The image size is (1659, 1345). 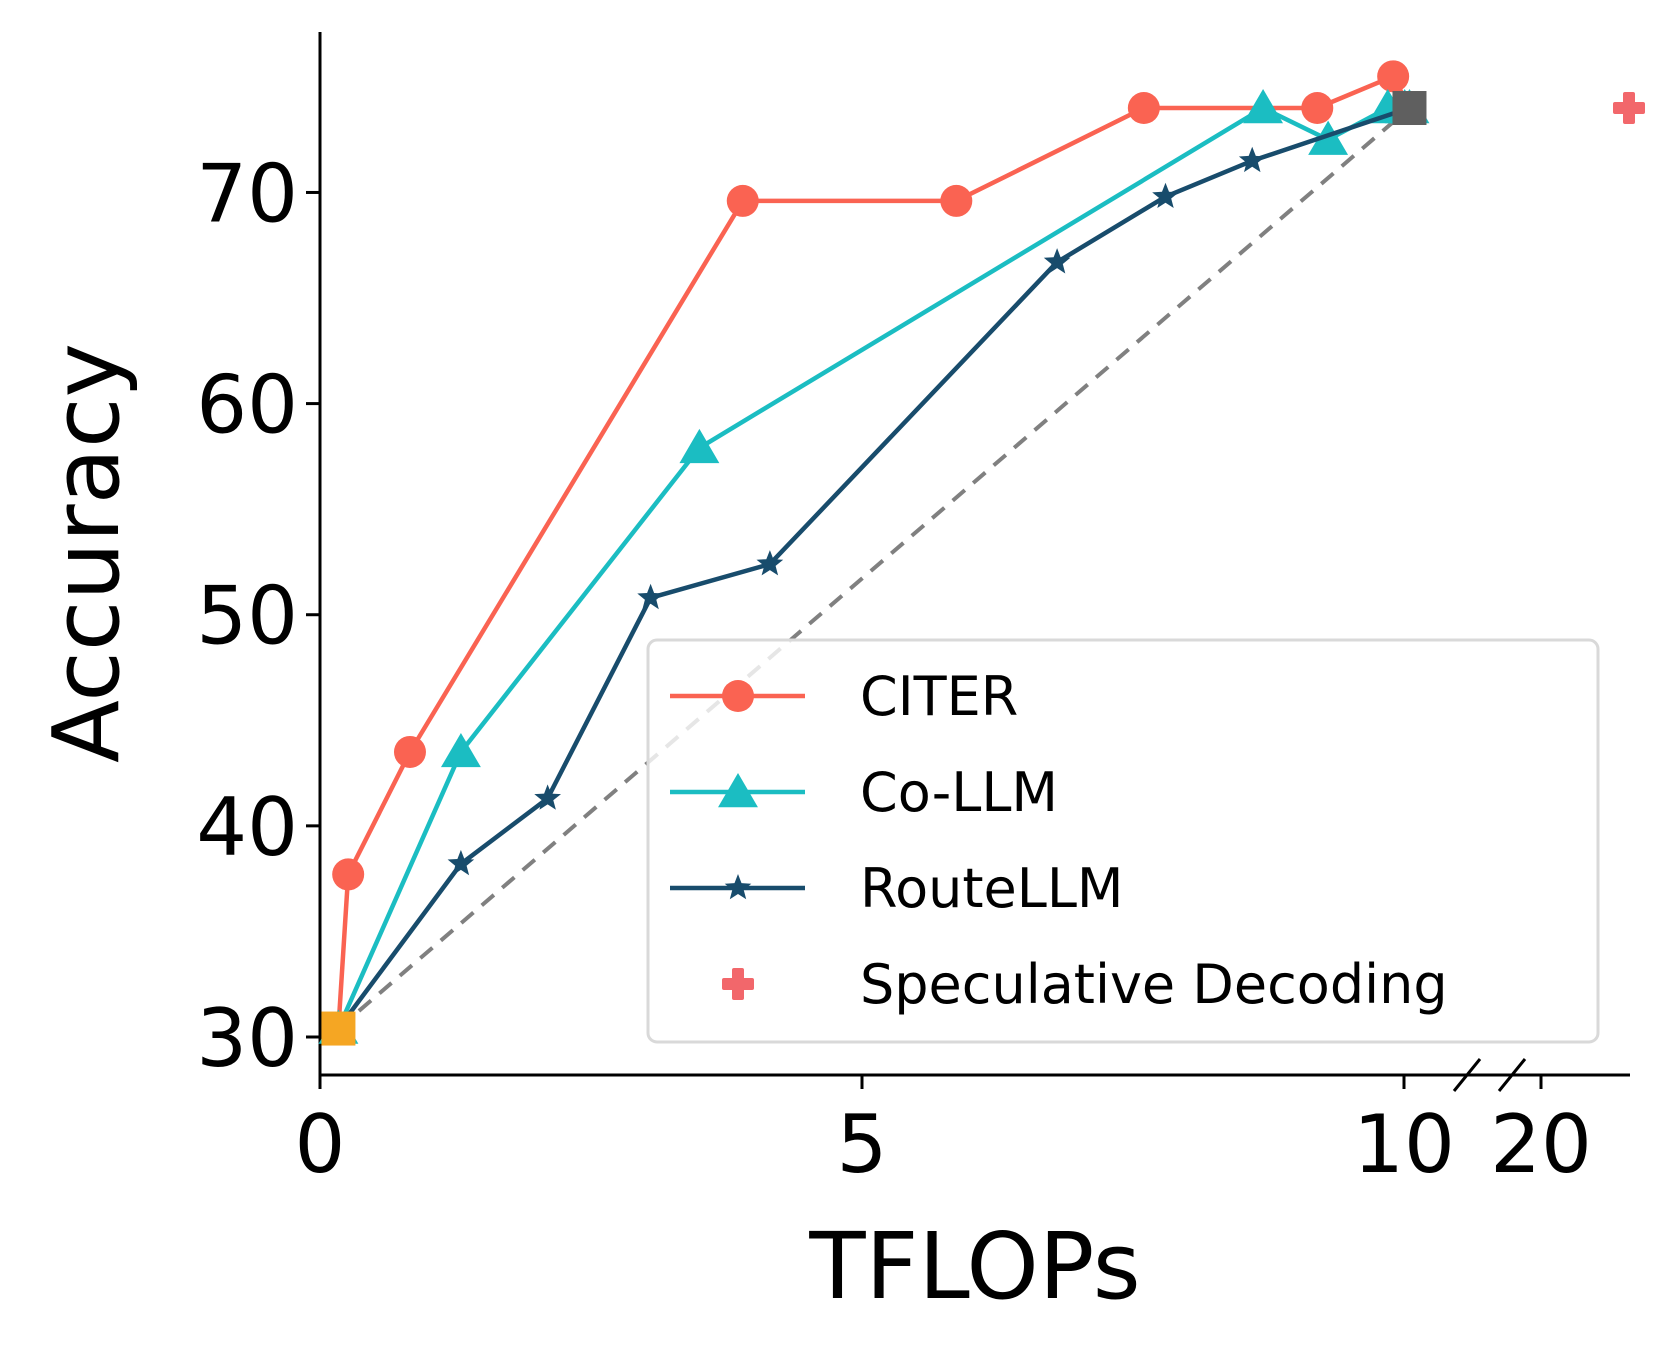 I want to click on y-tick-label: 60, so click(x=247, y=405).